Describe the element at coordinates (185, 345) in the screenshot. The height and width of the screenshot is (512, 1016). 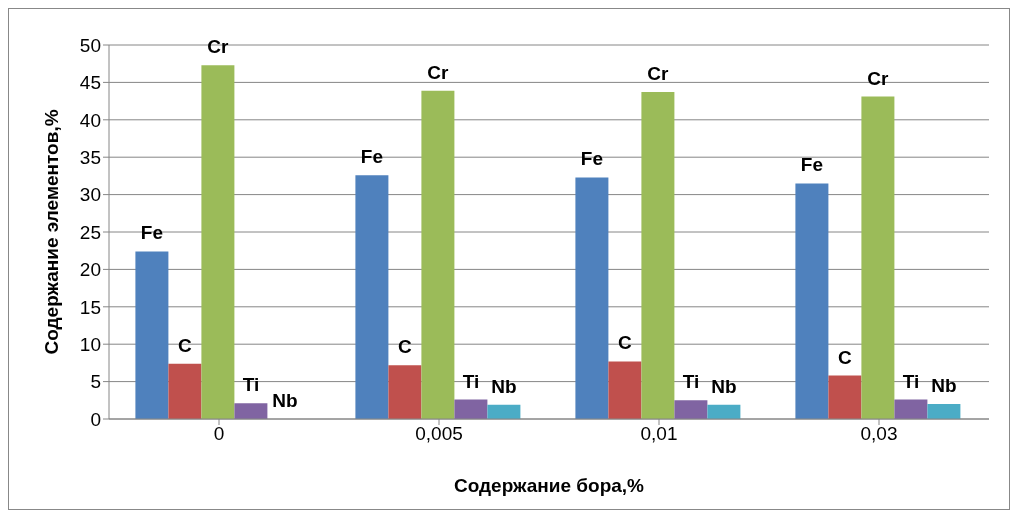
I see `series-label: C` at that location.